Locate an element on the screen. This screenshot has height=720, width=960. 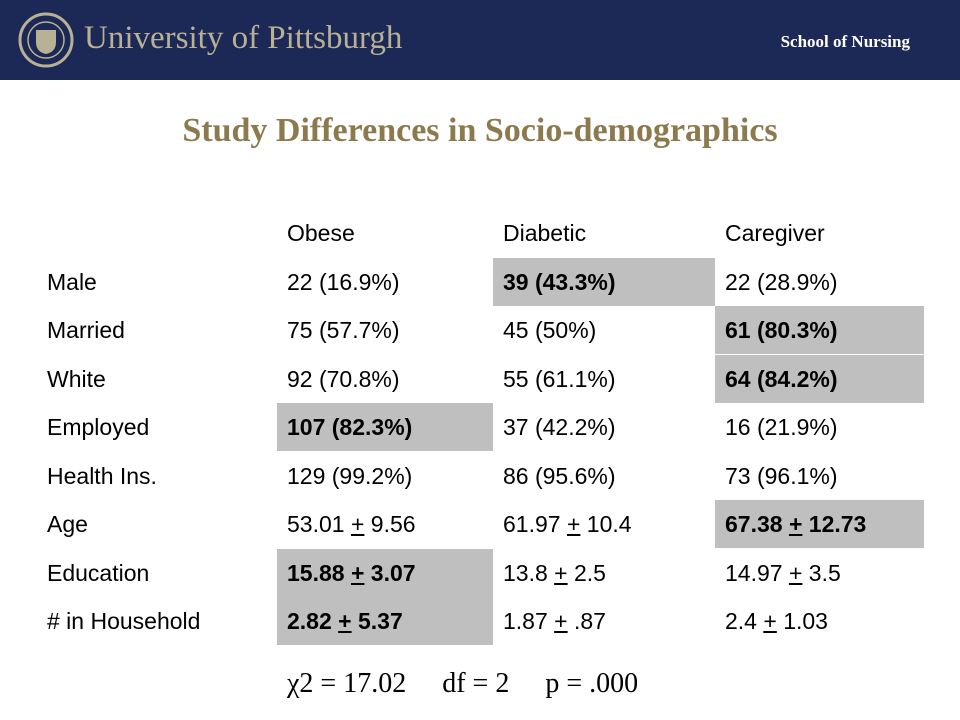
table-cell: 22 (28.9%) is located at coordinates (781, 281).